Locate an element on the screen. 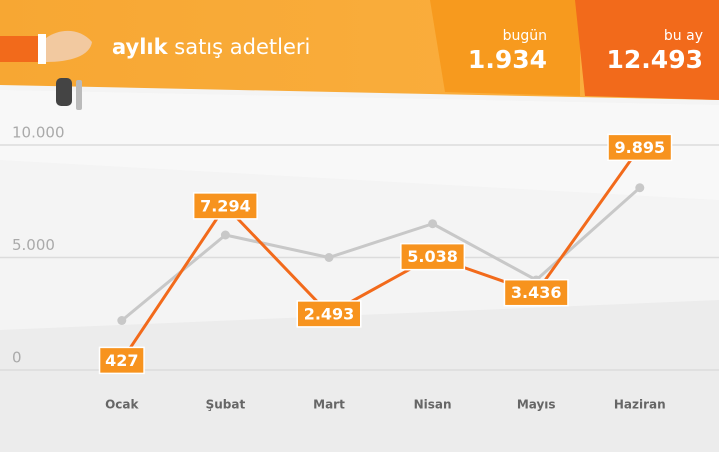 This screenshot has width=719, height=452. value-label: 5.038 is located at coordinates (432, 256).